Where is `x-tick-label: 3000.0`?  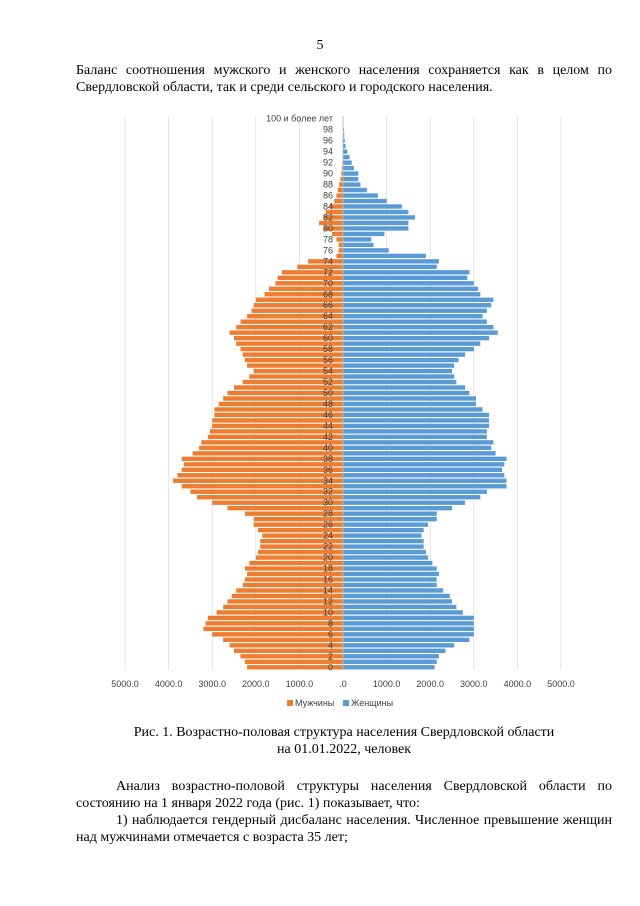 x-tick-label: 3000.0 is located at coordinates (212, 684).